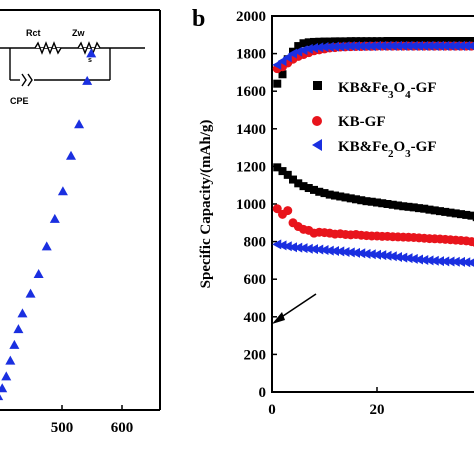 Image resolution: width=474 pixels, height=474 pixels. What do you see at coordinates (374, 120) in the screenshot?
I see `legend: KB&Fe3O4-GF KB-GF KB&Fe2O3-GF` at bounding box center [374, 120].